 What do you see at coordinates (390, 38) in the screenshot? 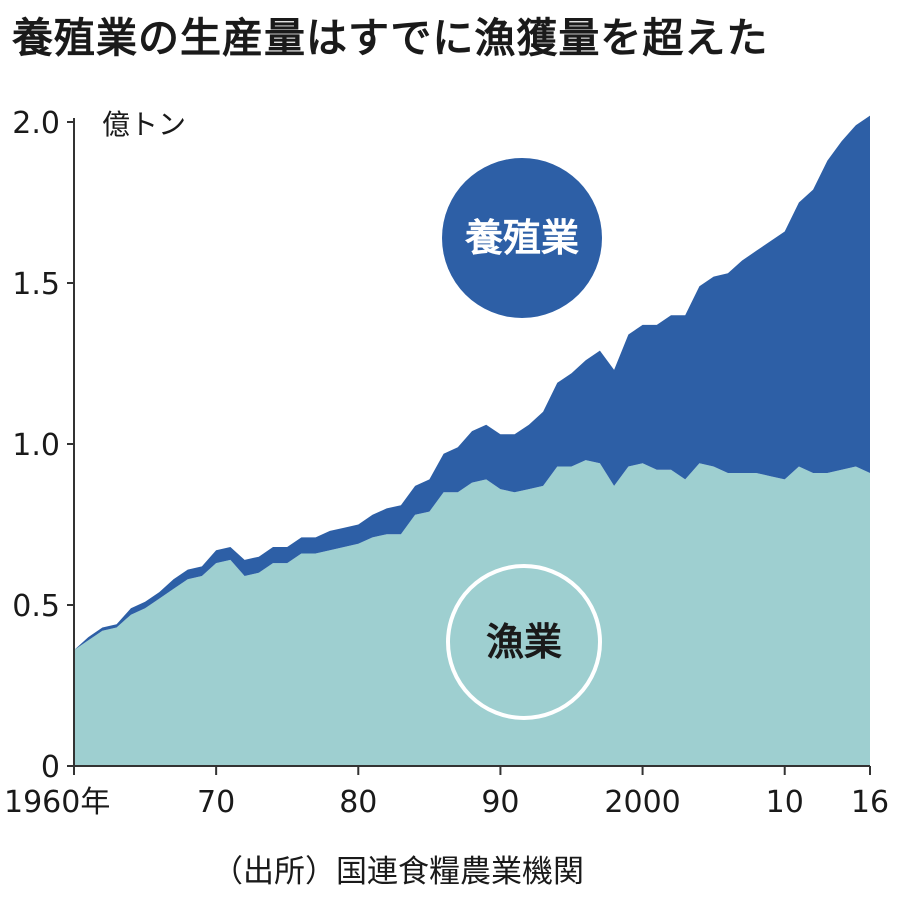
I see `chart-title: 養殖業の生産量はすでに漁獲量を超えた` at bounding box center [390, 38].